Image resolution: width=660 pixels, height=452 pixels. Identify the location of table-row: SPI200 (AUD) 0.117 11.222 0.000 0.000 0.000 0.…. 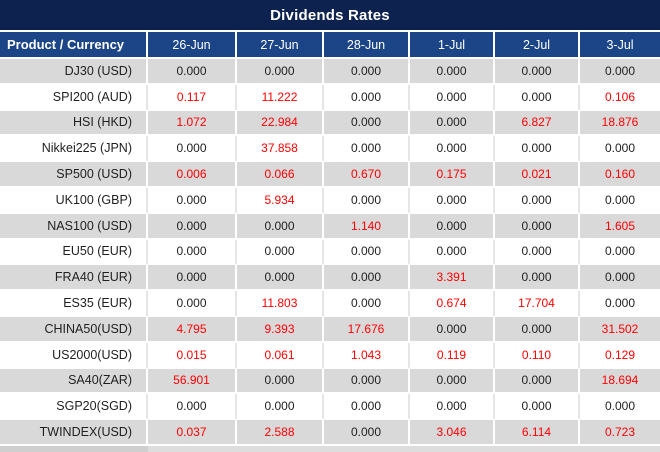
(330, 97).